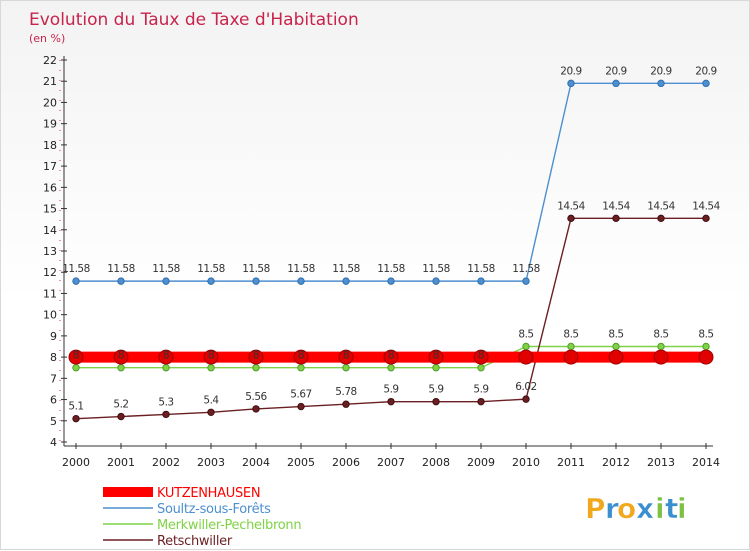  What do you see at coordinates (194, 20) in the screenshot?
I see `chart-title: Evolution du Taux de Taxe d'Habitation` at bounding box center [194, 20].